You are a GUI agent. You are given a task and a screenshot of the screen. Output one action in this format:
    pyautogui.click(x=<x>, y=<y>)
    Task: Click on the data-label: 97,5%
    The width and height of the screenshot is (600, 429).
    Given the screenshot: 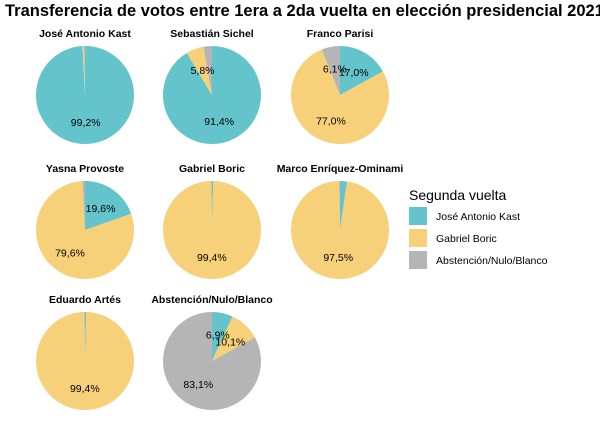 What is the action you would take?
    pyautogui.click(x=338, y=258)
    